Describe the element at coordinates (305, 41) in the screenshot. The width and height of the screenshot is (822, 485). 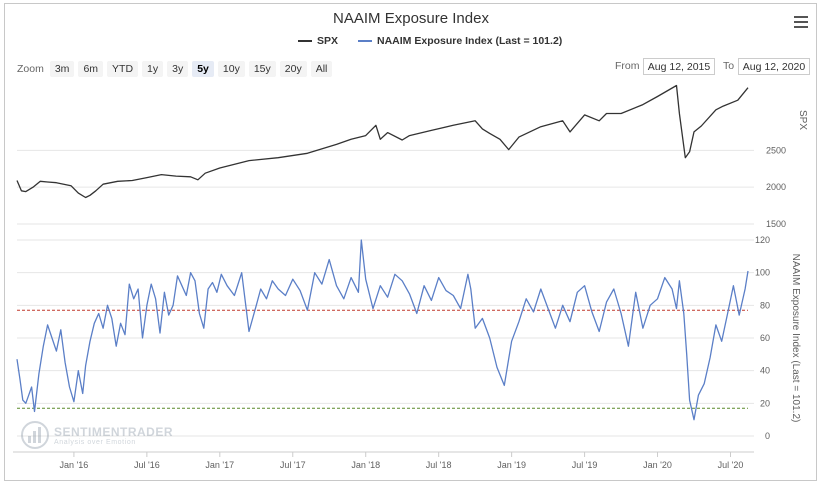
I see `legend-swatch-spx` at that location.